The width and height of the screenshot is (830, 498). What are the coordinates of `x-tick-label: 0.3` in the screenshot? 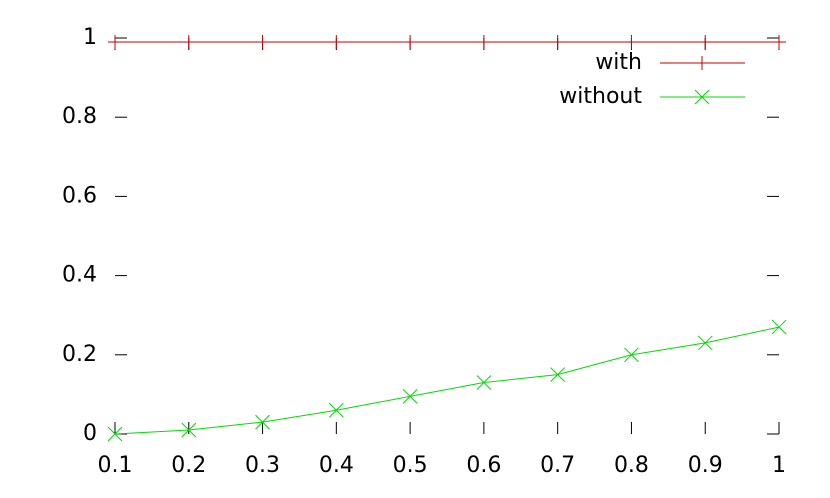 It's located at (262, 465).